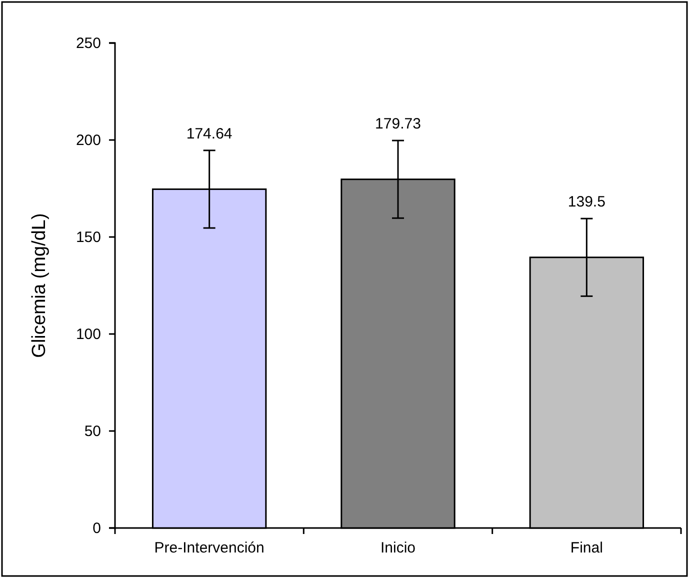 This screenshot has width=691, height=580. What do you see at coordinates (96, 528) in the screenshot?
I see `y-tick-label: 0` at bounding box center [96, 528].